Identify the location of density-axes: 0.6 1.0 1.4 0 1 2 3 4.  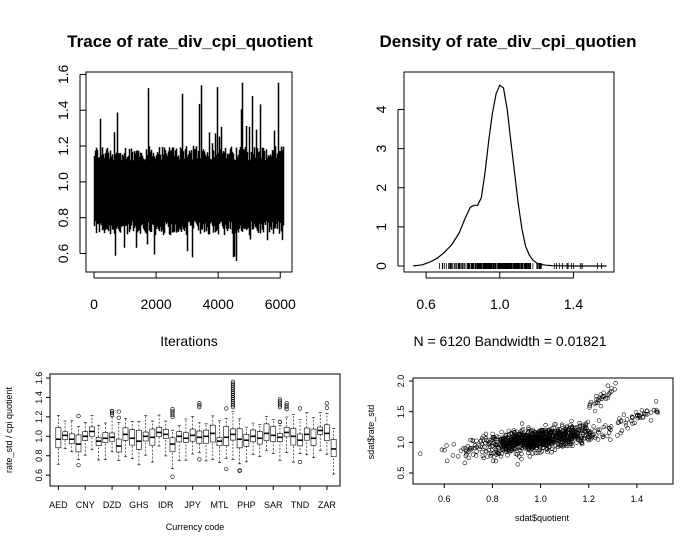
(478, 208).